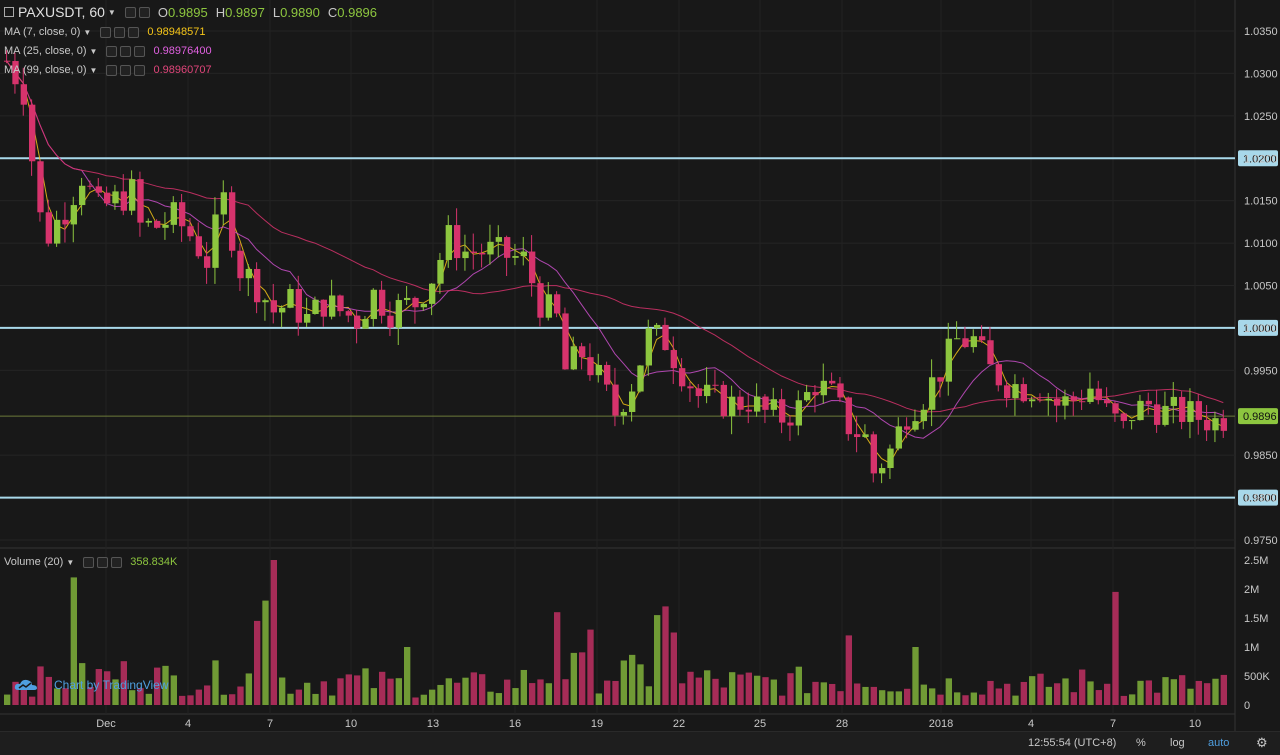 The image size is (1280, 755). Describe the element at coordinates (45, 70) in the screenshot. I see `indicator-label: MA (99, close, 0)` at that location.